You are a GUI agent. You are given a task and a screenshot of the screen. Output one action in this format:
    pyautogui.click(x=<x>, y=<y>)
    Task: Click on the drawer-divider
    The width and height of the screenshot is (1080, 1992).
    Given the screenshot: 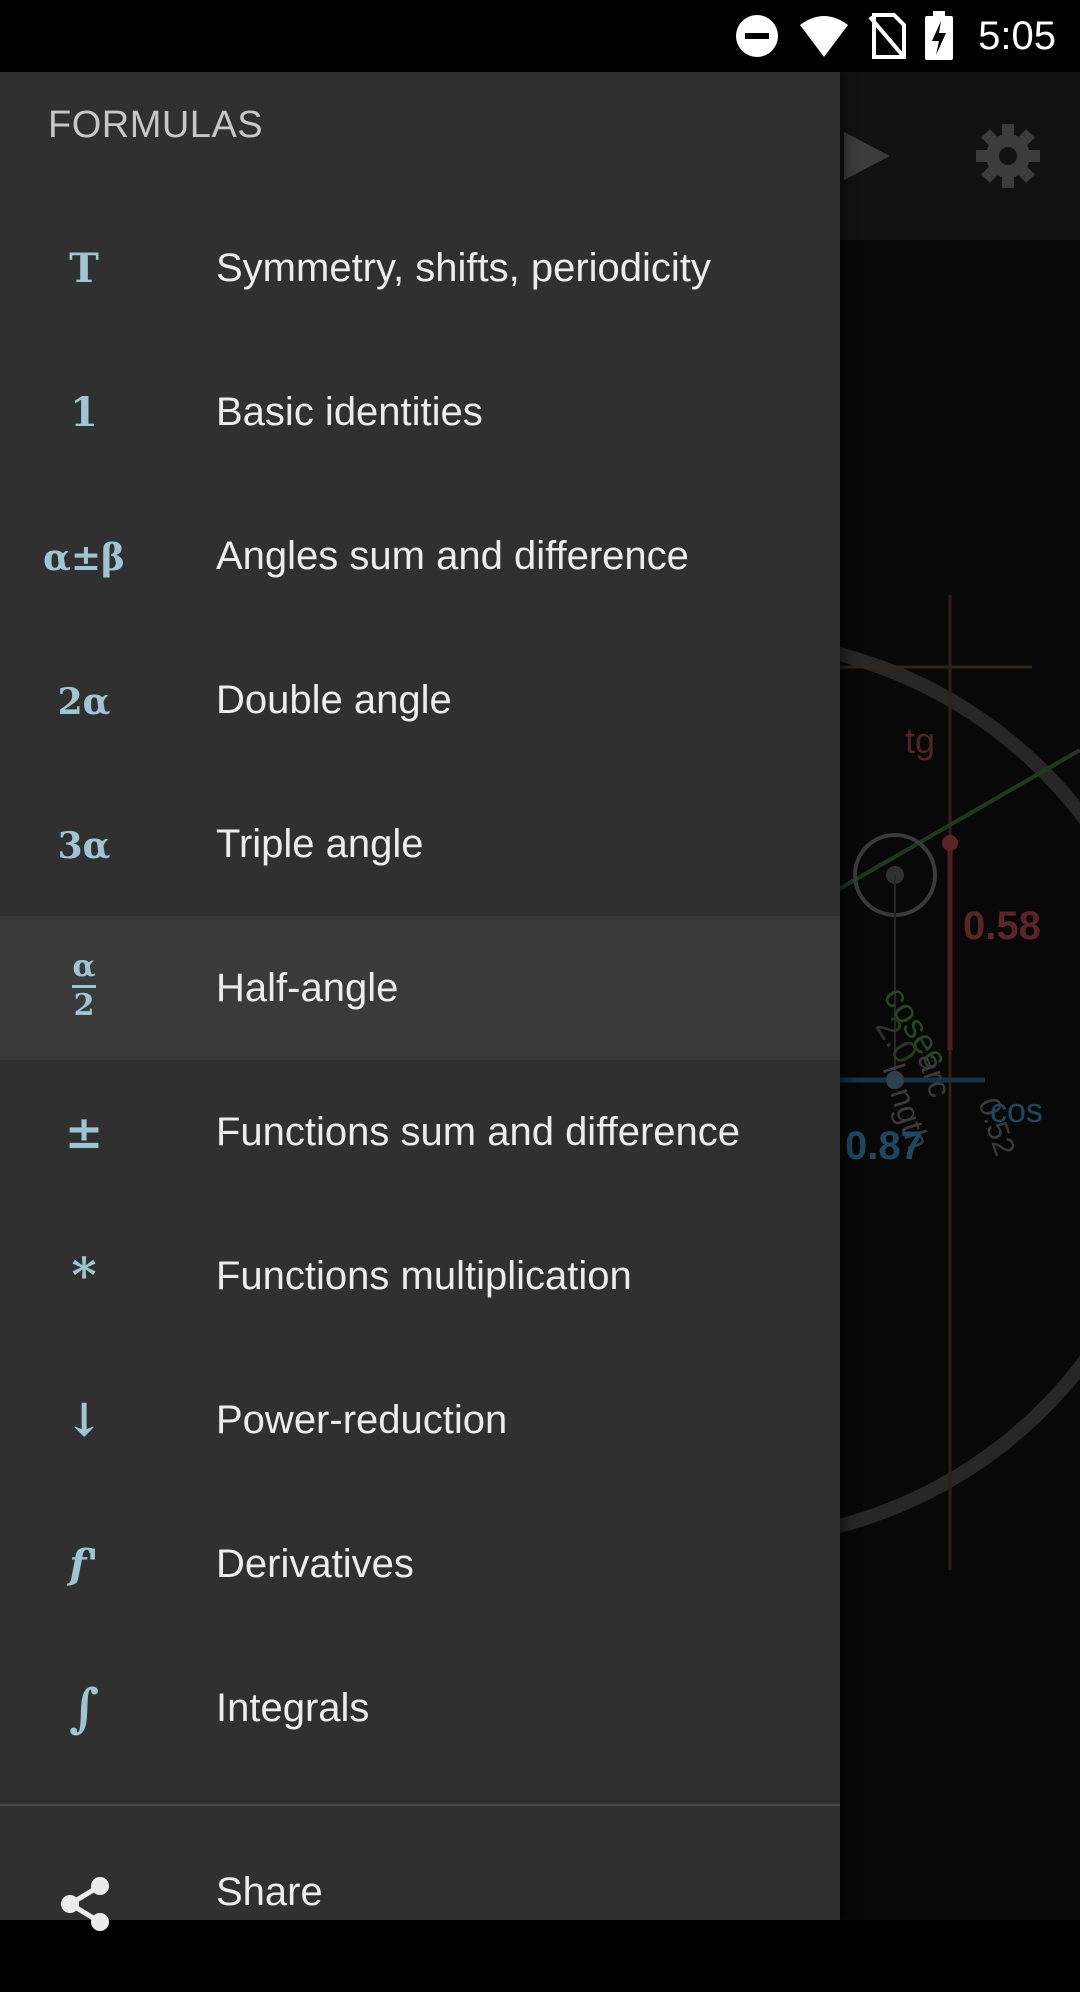 What is the action you would take?
    pyautogui.click(x=420, y=1805)
    